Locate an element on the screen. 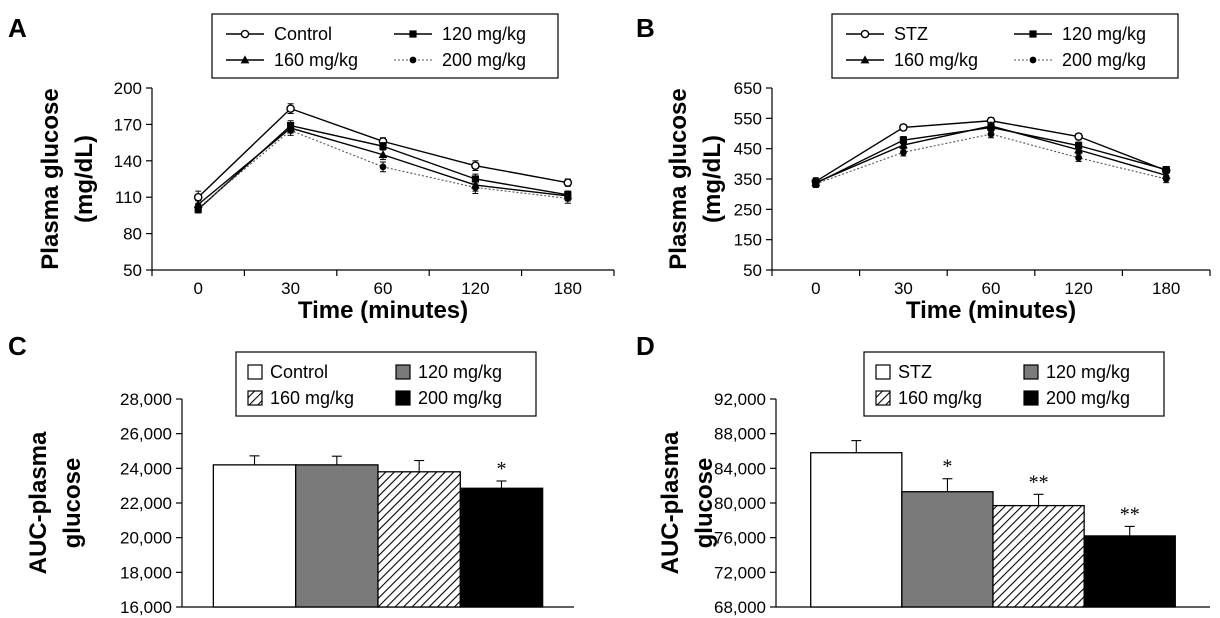  y-tick-label: 26,000 is located at coordinates (146, 434).